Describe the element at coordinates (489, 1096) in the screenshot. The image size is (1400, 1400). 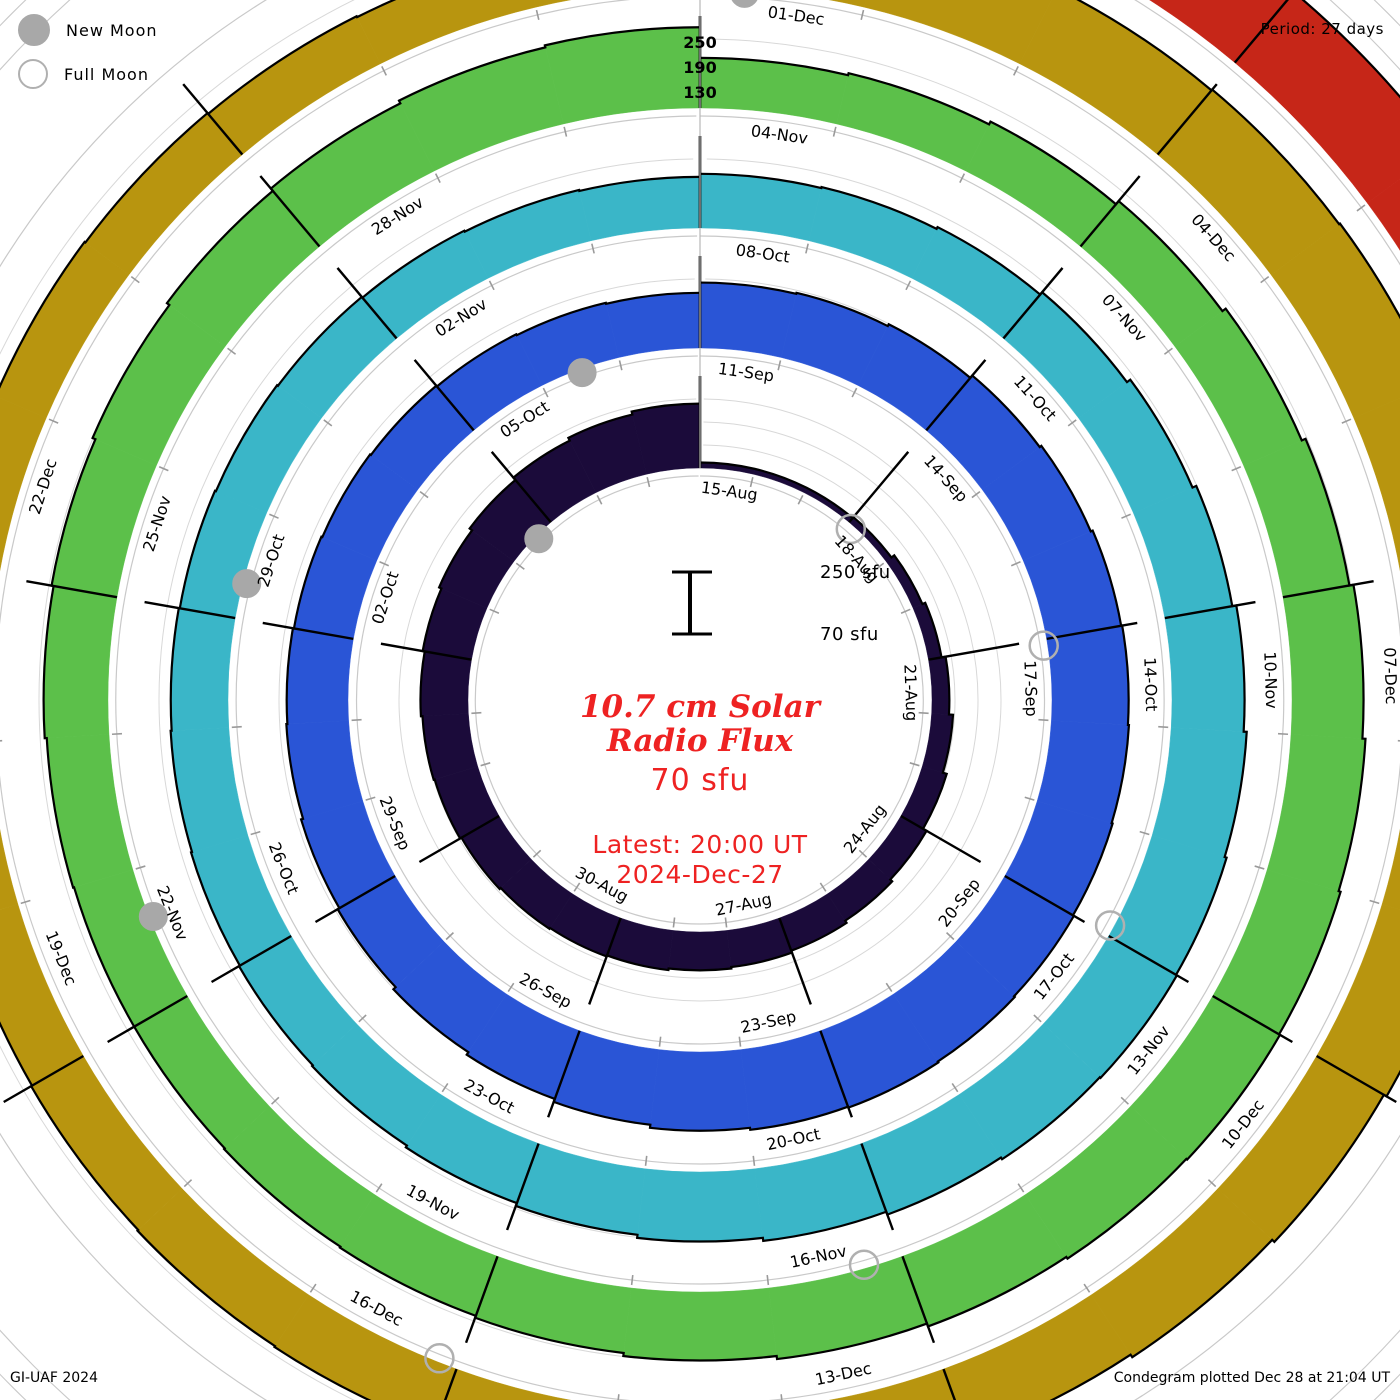
I see `date-label: 23-Oct` at that location.